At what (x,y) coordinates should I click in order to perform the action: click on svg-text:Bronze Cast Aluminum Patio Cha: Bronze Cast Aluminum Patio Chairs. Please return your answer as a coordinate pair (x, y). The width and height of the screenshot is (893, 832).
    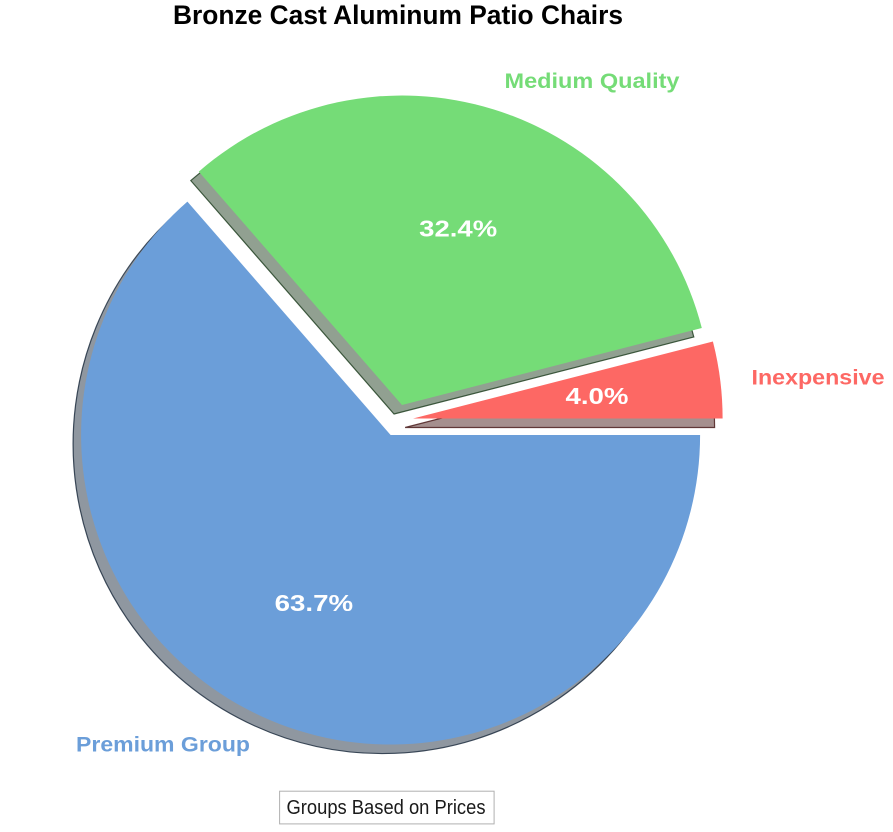
    Looking at the image, I should click on (398, 15).